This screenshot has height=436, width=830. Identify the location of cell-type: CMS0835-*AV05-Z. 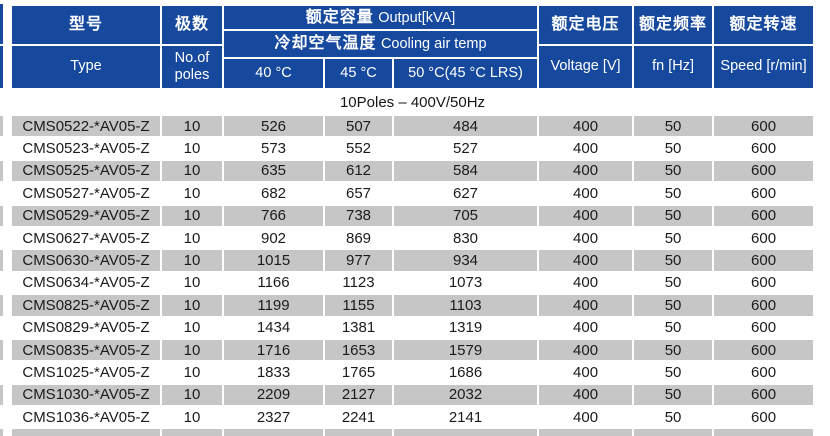
(86, 350).